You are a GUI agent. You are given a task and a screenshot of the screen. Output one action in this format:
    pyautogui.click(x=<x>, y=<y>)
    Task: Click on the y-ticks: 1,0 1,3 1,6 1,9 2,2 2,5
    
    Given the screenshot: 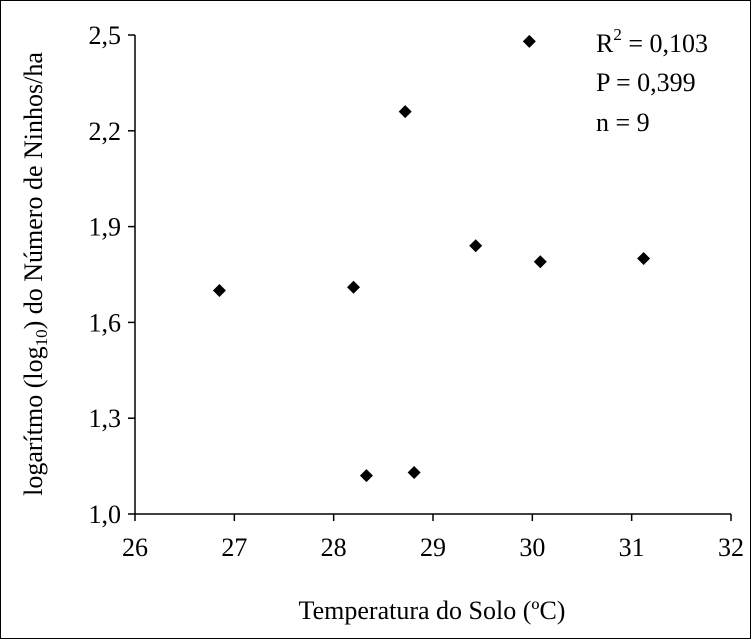 What is the action you would take?
    pyautogui.click(x=112, y=275)
    